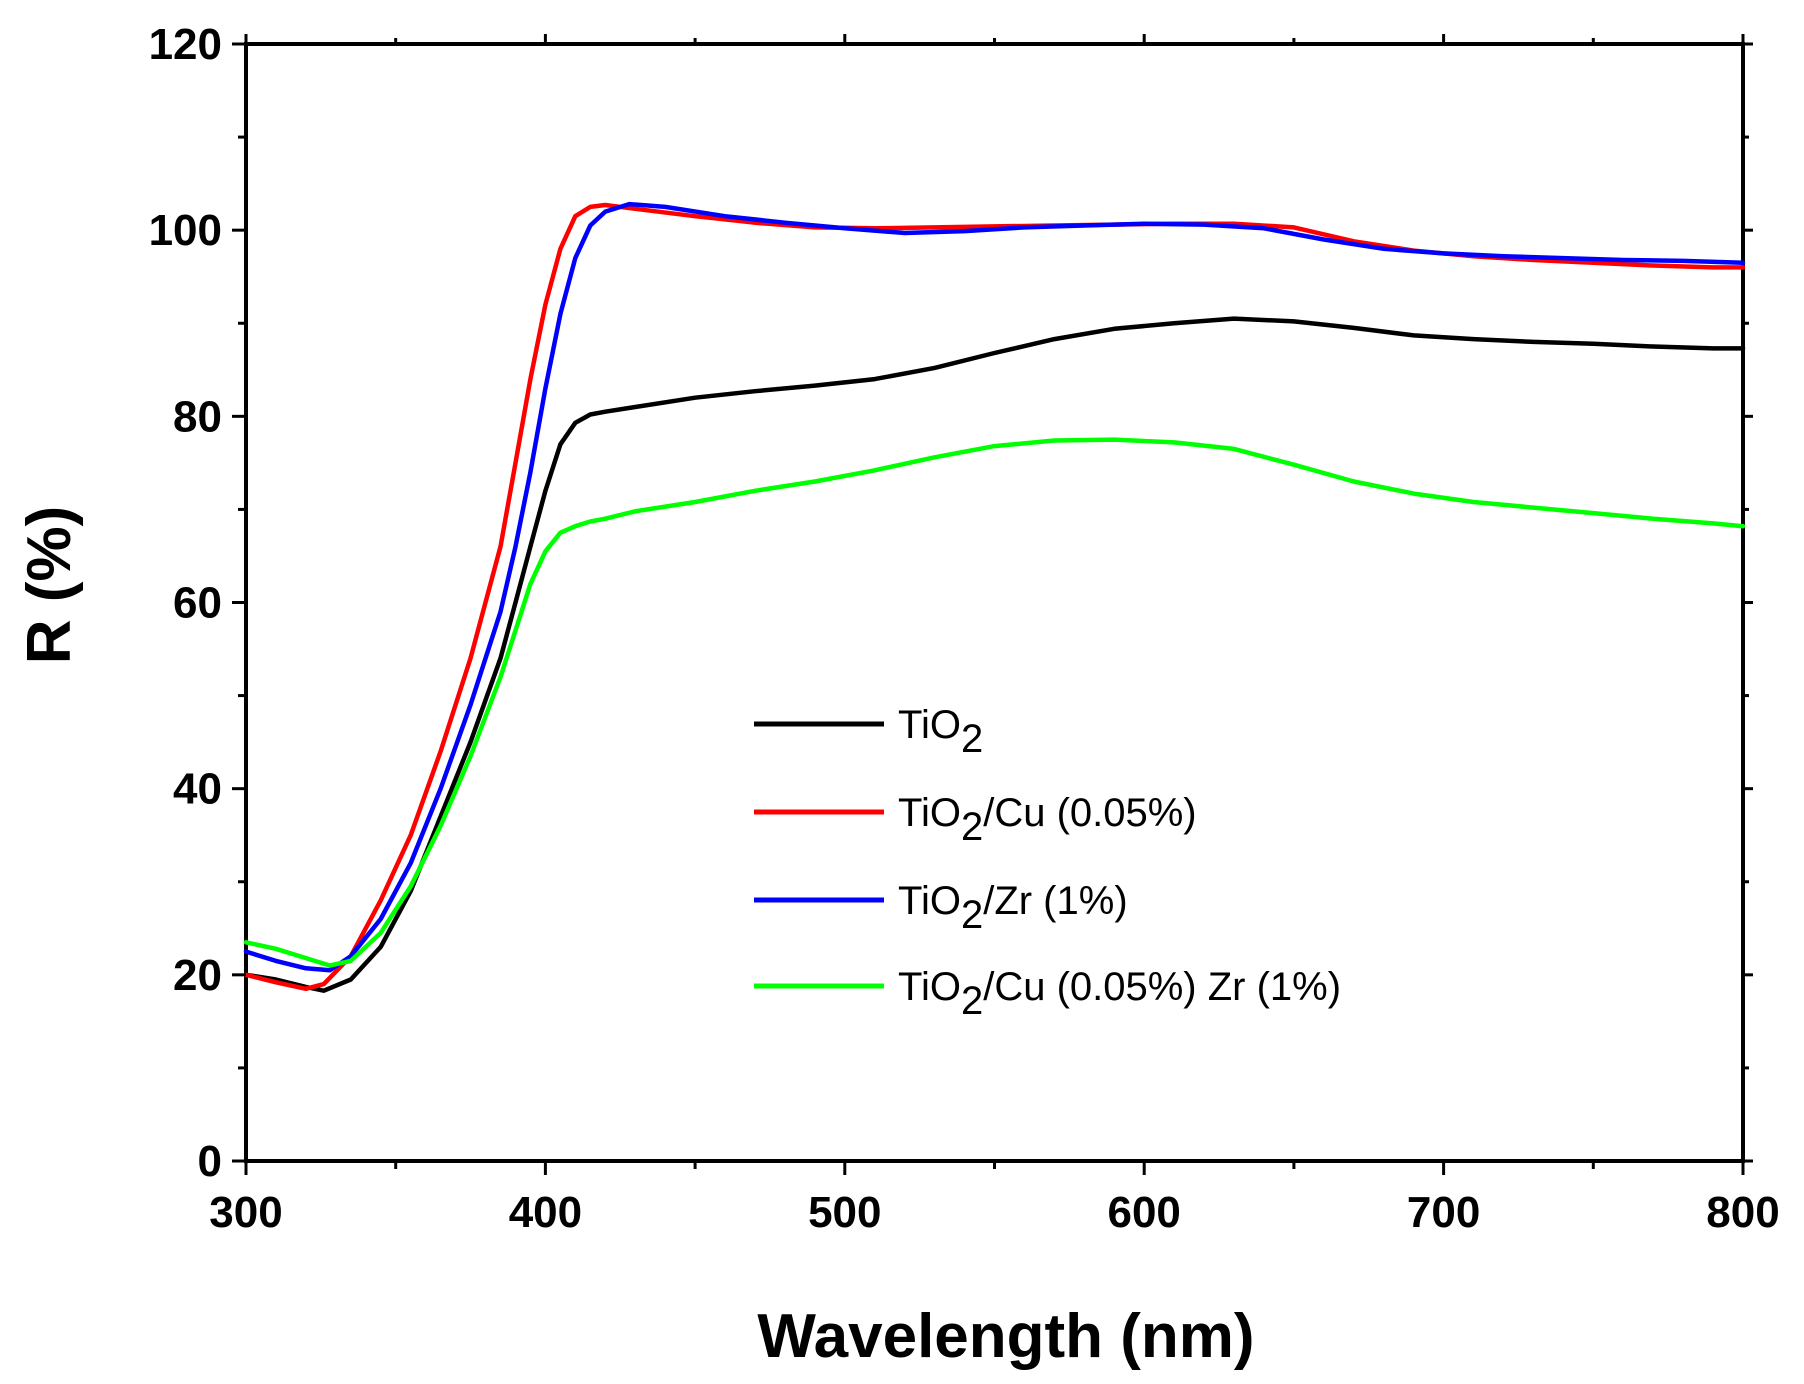 This screenshot has height=1384, width=1804. I want to click on x-tick-label: 500, so click(844, 1212).